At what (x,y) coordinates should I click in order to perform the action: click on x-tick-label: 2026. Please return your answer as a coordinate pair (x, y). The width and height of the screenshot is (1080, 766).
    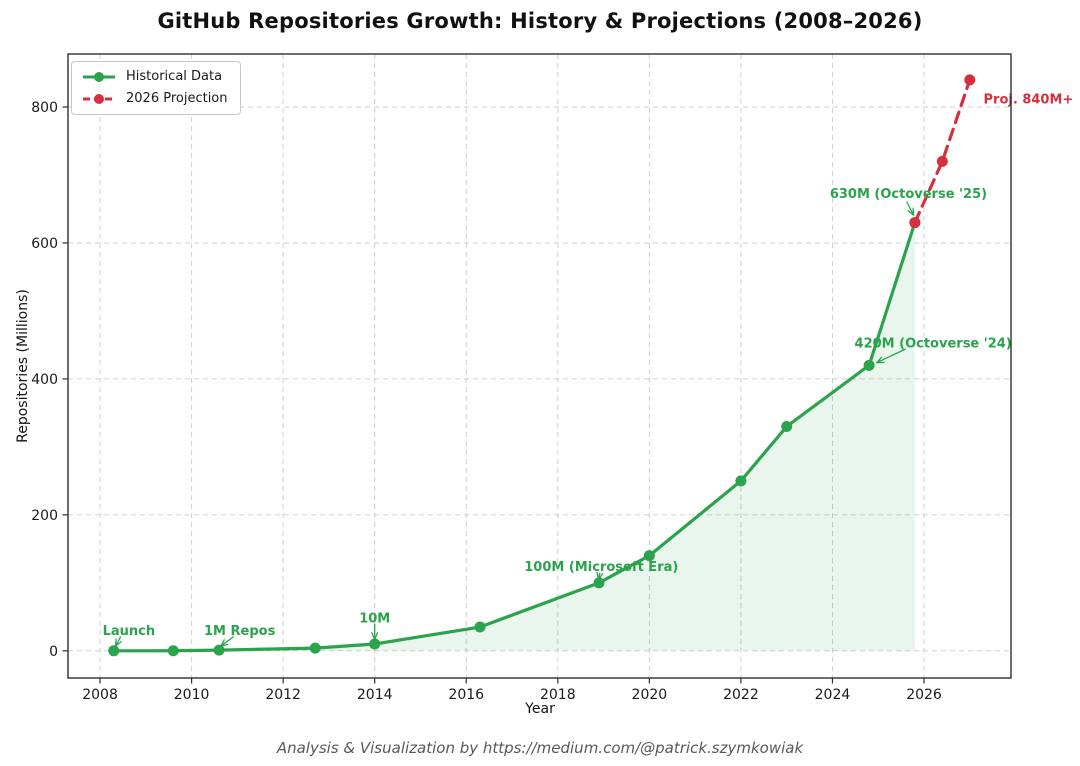
    Looking at the image, I should click on (924, 695).